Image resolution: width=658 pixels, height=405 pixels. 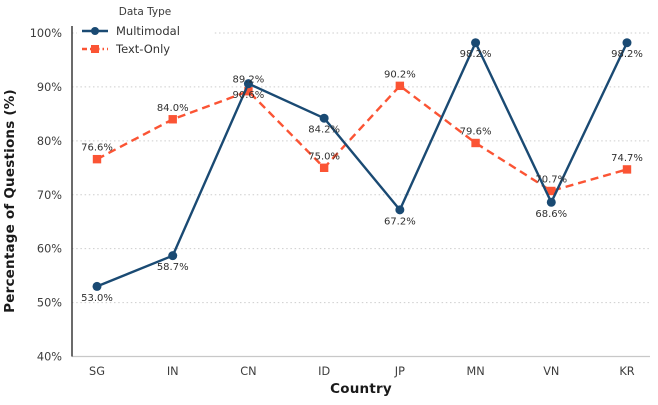 I want to click on x-tick-label: IN, so click(x=173, y=371).